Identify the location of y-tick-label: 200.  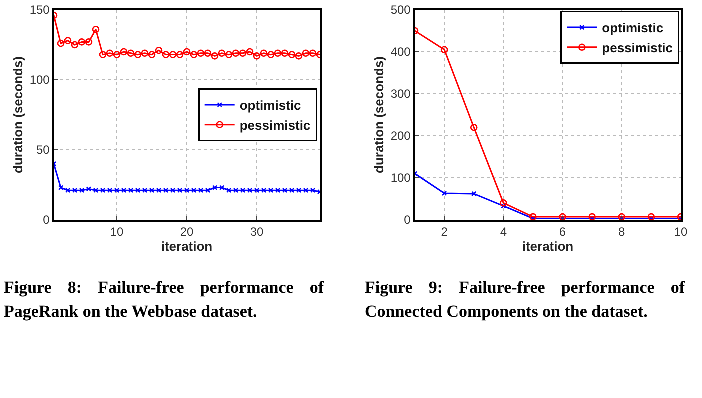
(401, 136).